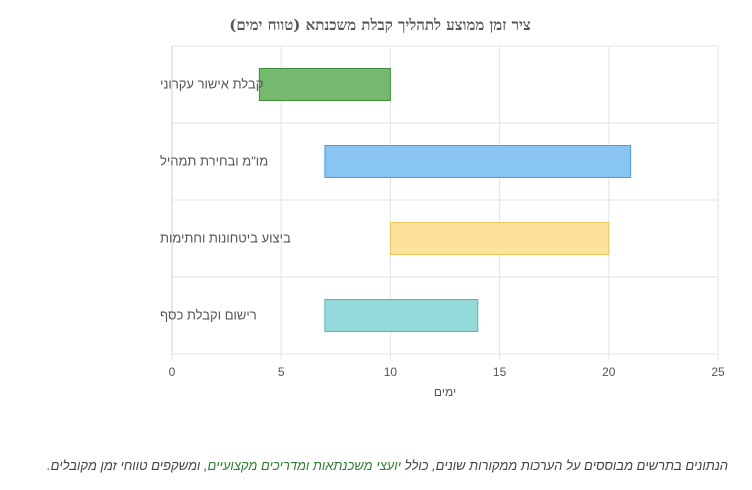 Image resolution: width=752 pixels, height=490 pixels. Describe the element at coordinates (208, 315) in the screenshot. I see `y-tick-label: רישום וקבלת כסף` at that location.